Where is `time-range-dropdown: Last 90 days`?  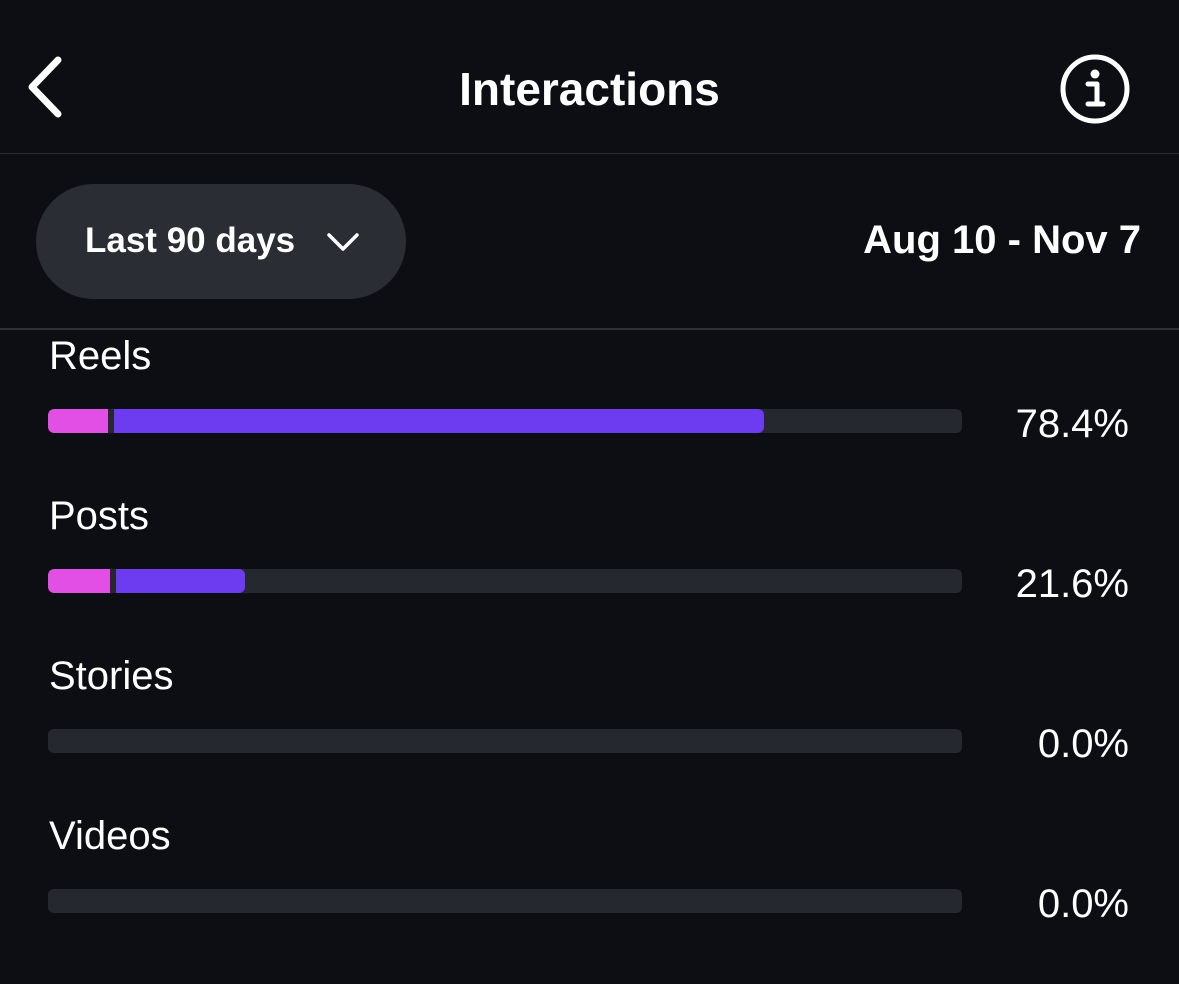
time-range-dropdown: Last 90 days is located at coordinates (221, 241).